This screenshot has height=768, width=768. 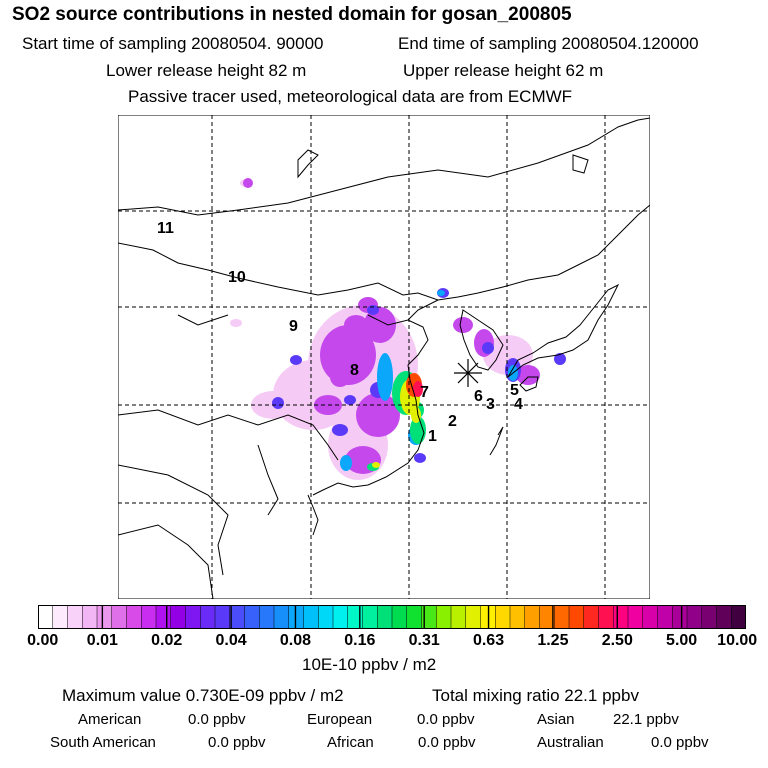 I want to click on european-label: European, so click(x=340, y=719).